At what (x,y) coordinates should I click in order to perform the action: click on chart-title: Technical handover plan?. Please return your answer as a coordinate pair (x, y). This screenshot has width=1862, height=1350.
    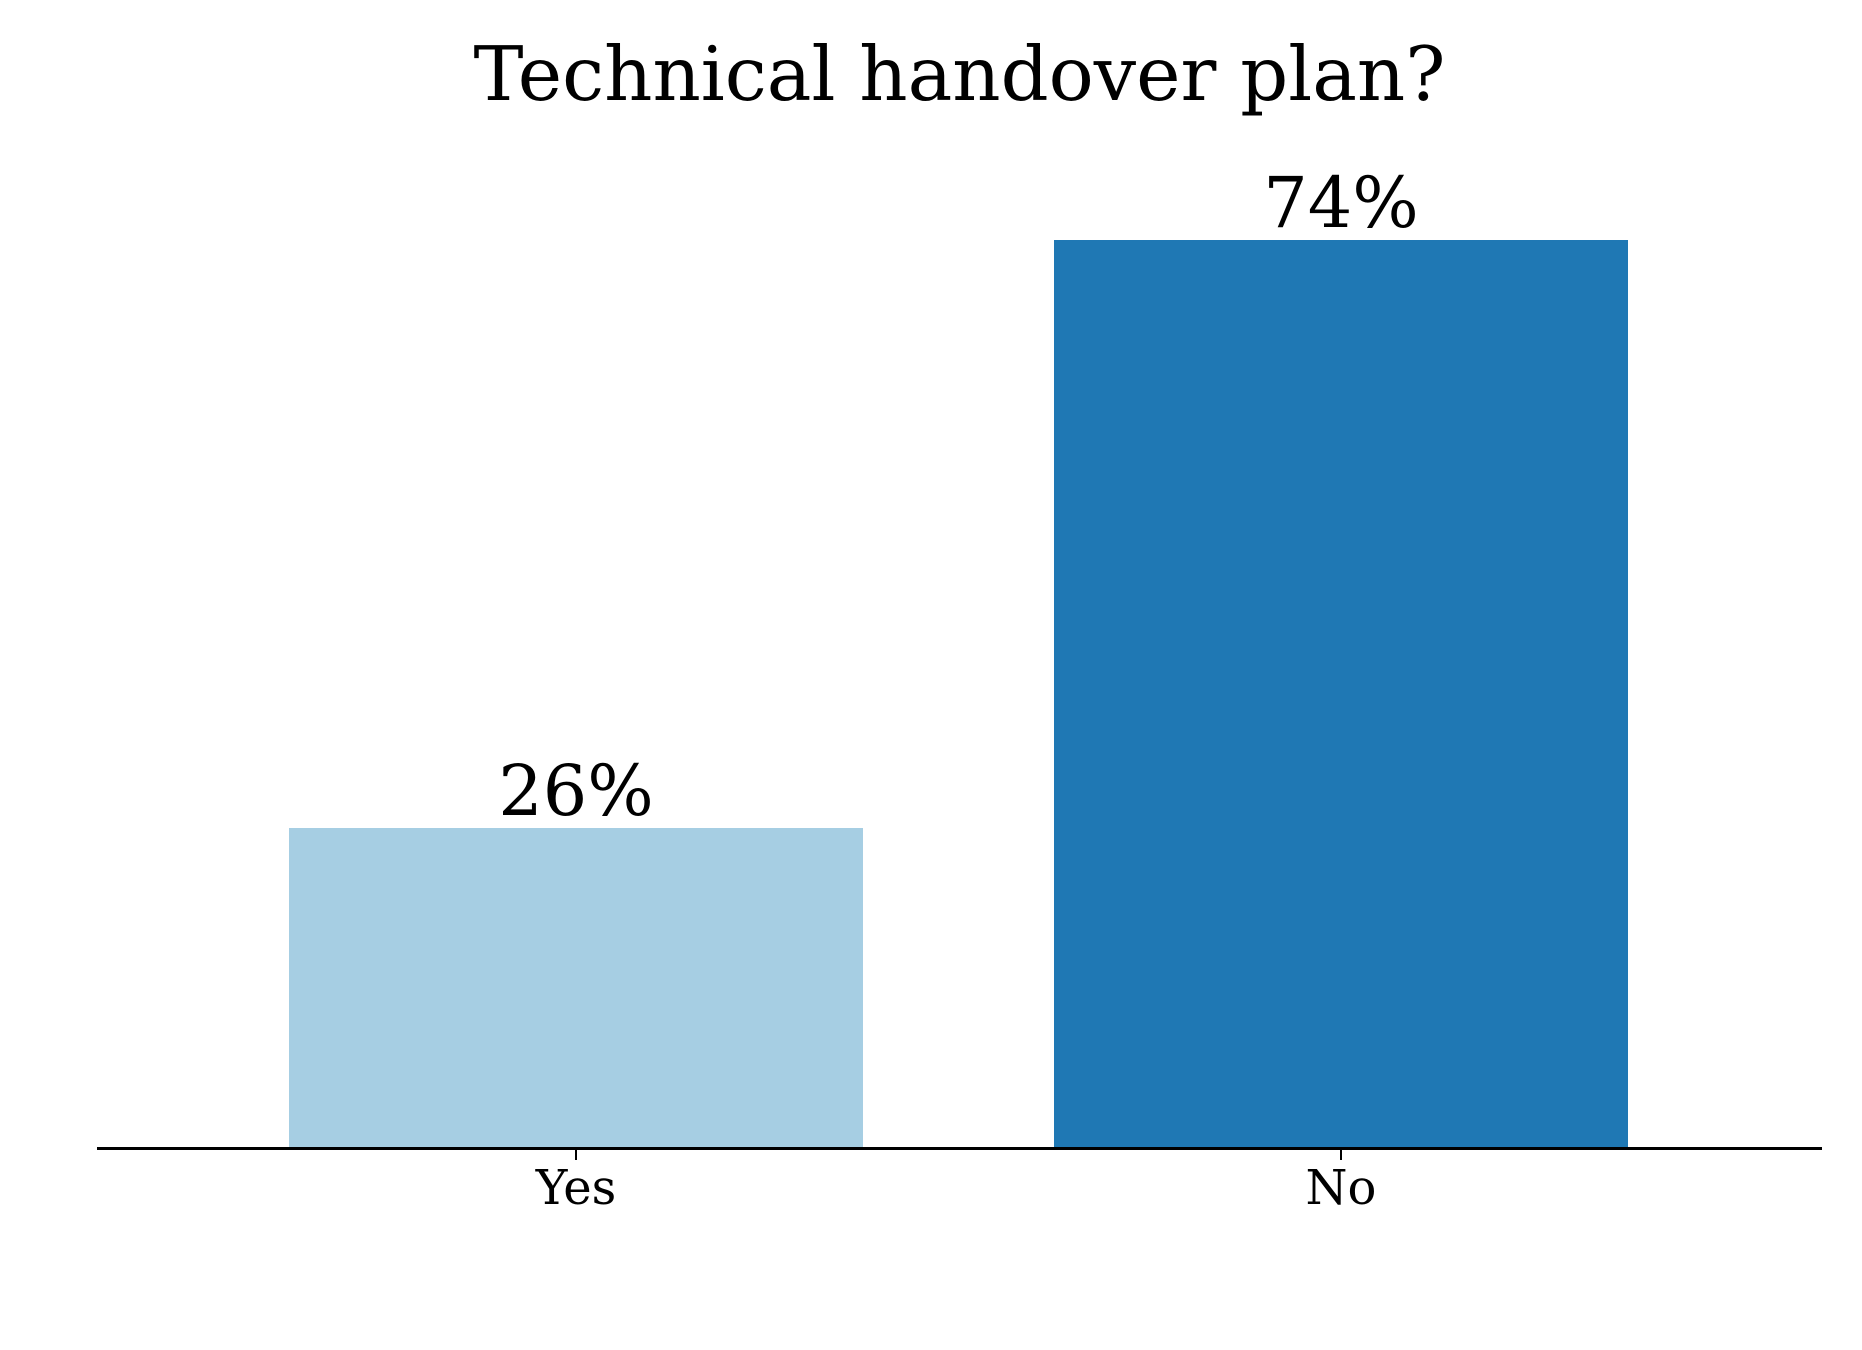
    Looking at the image, I should click on (959, 74).